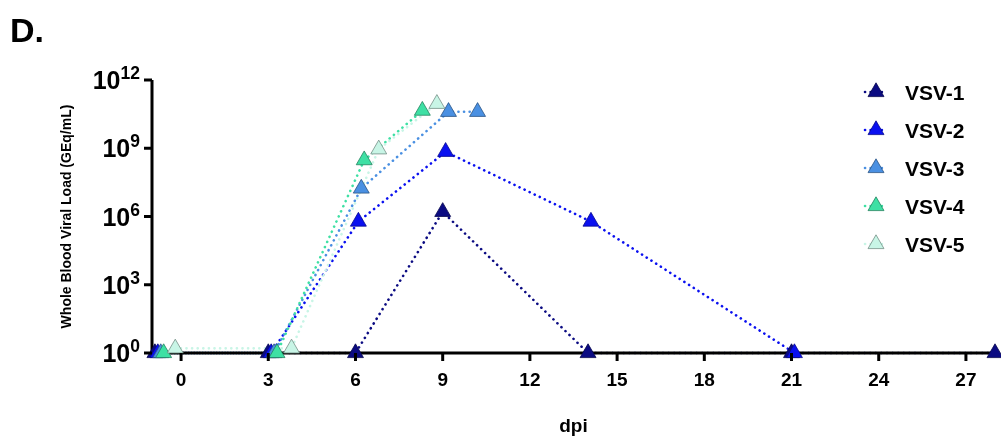 The height and width of the screenshot is (442, 1001). Describe the element at coordinates (27, 30) in the screenshot. I see `chart-title: D.` at that location.